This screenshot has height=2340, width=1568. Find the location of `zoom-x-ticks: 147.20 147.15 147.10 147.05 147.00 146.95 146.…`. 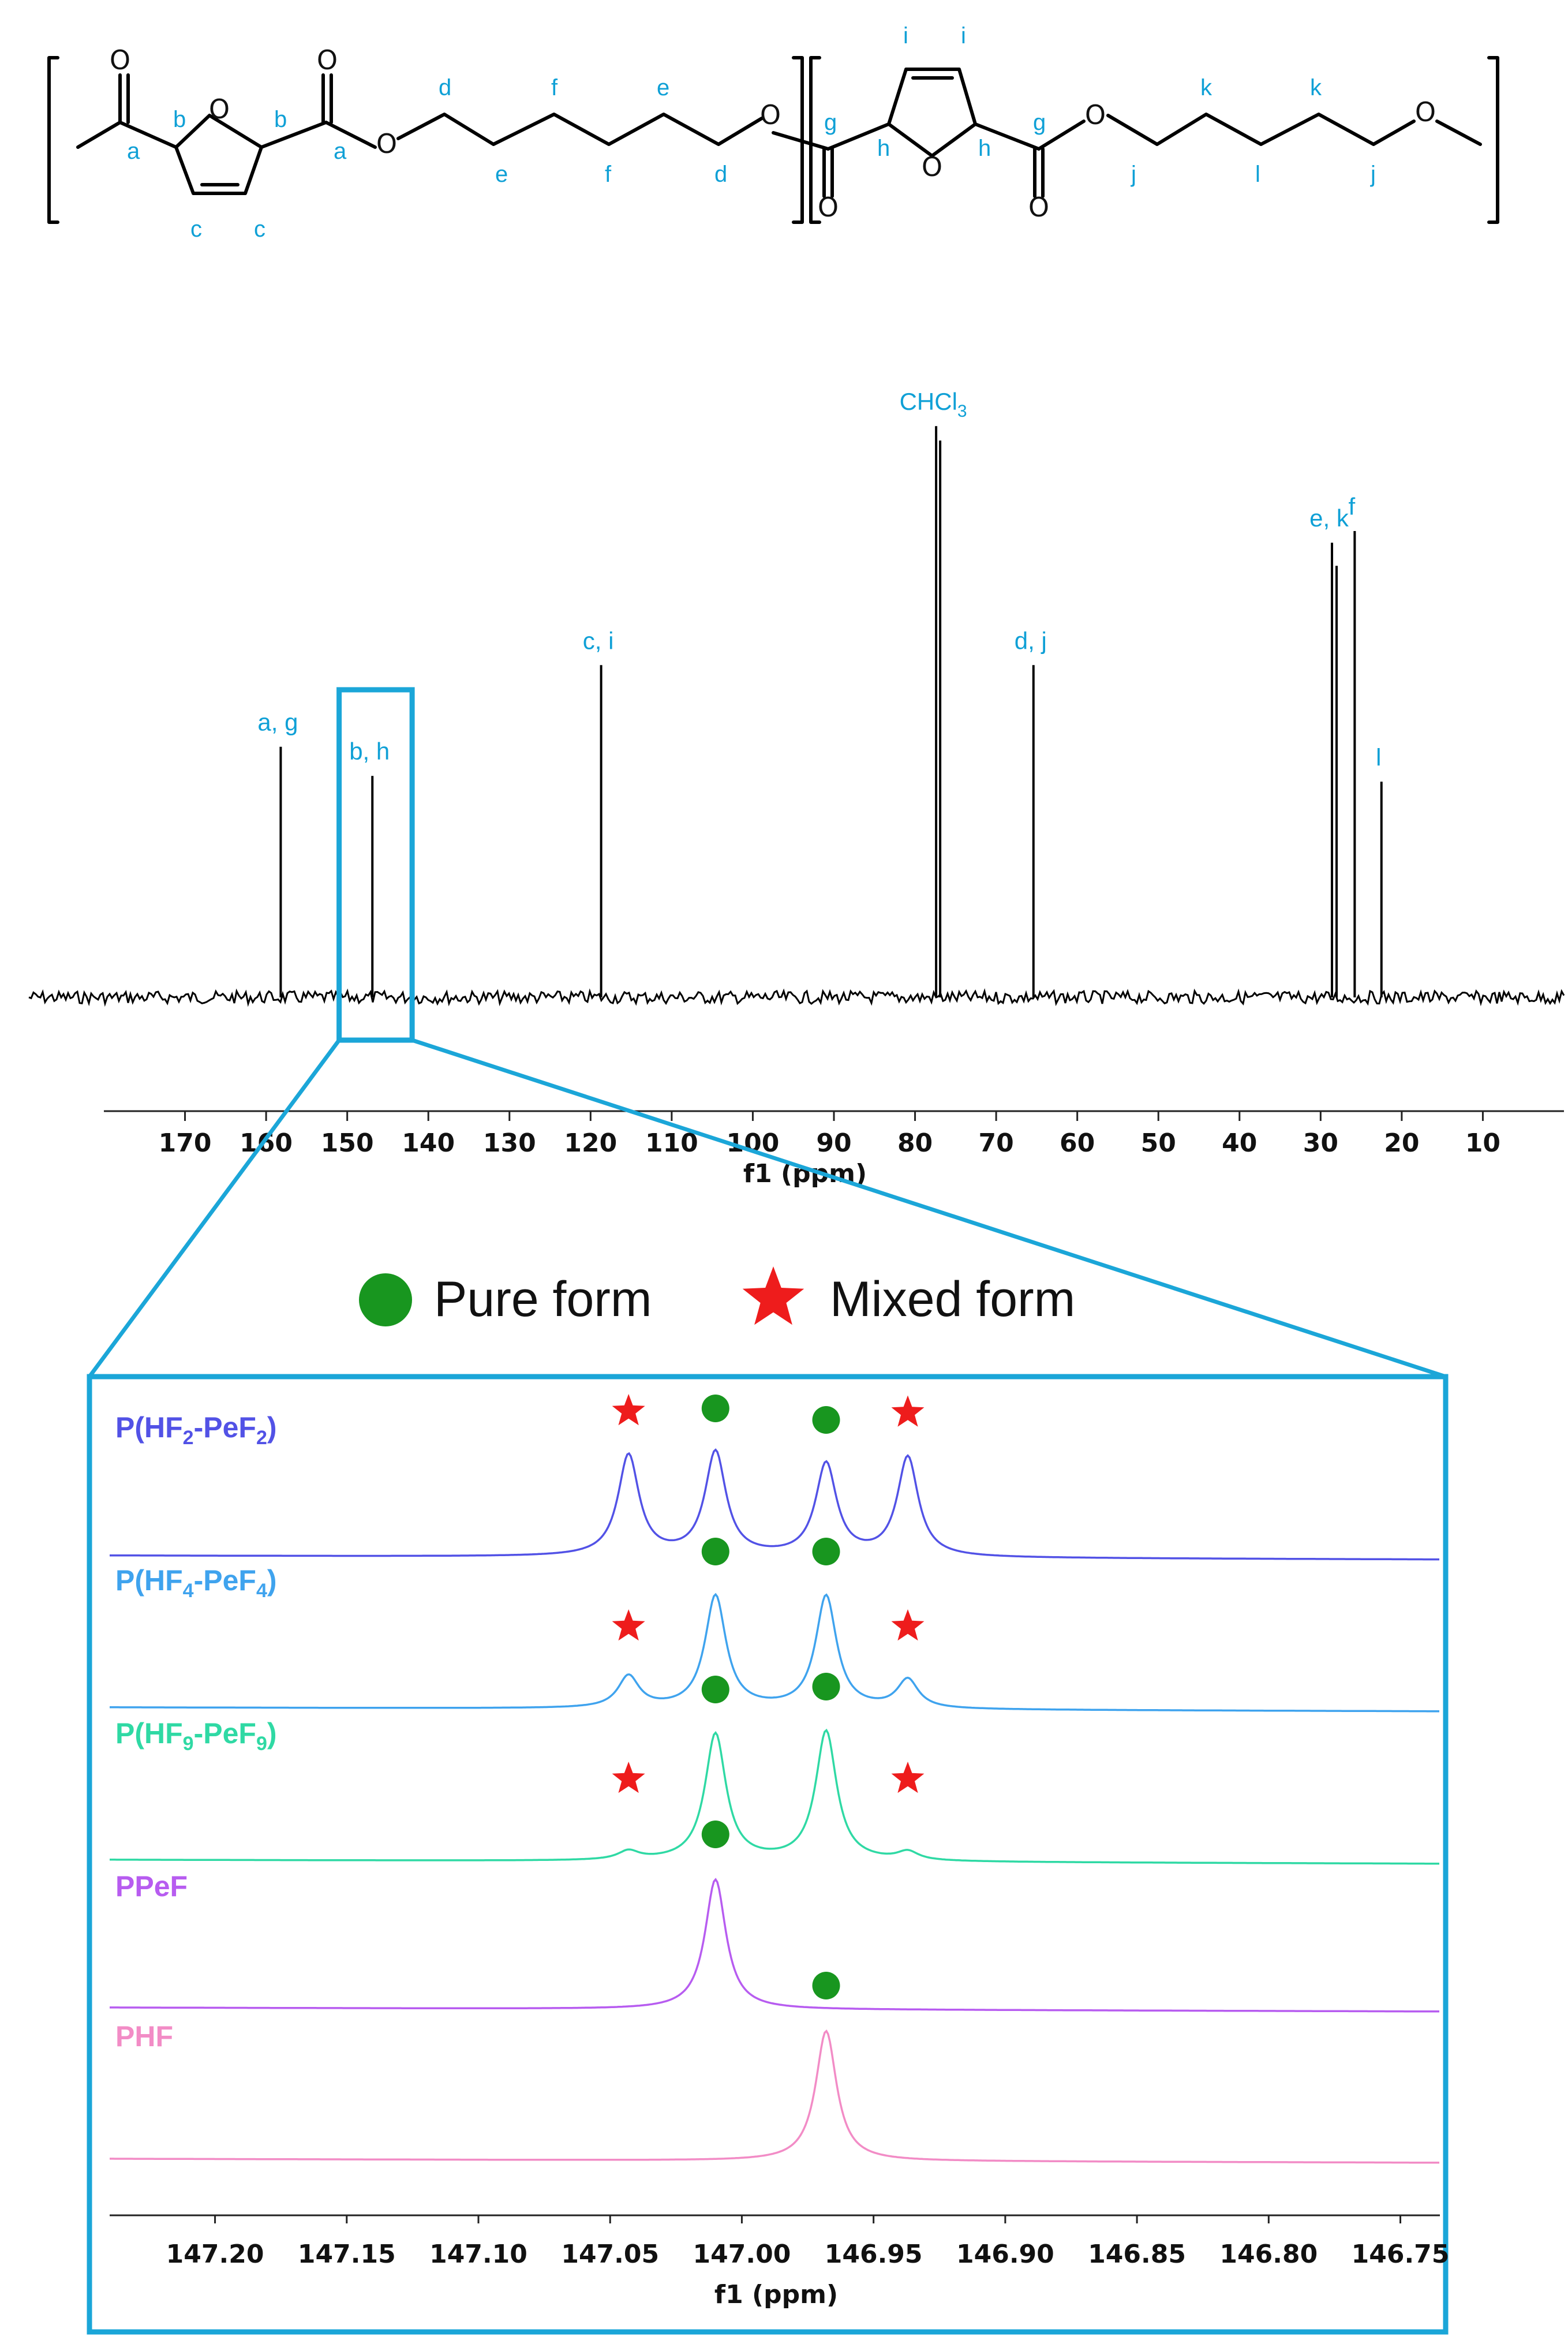

zoom-x-ticks: 147.20 147.15 147.10 147.05 147.00 146.95 146.… is located at coordinates (808, 2242).